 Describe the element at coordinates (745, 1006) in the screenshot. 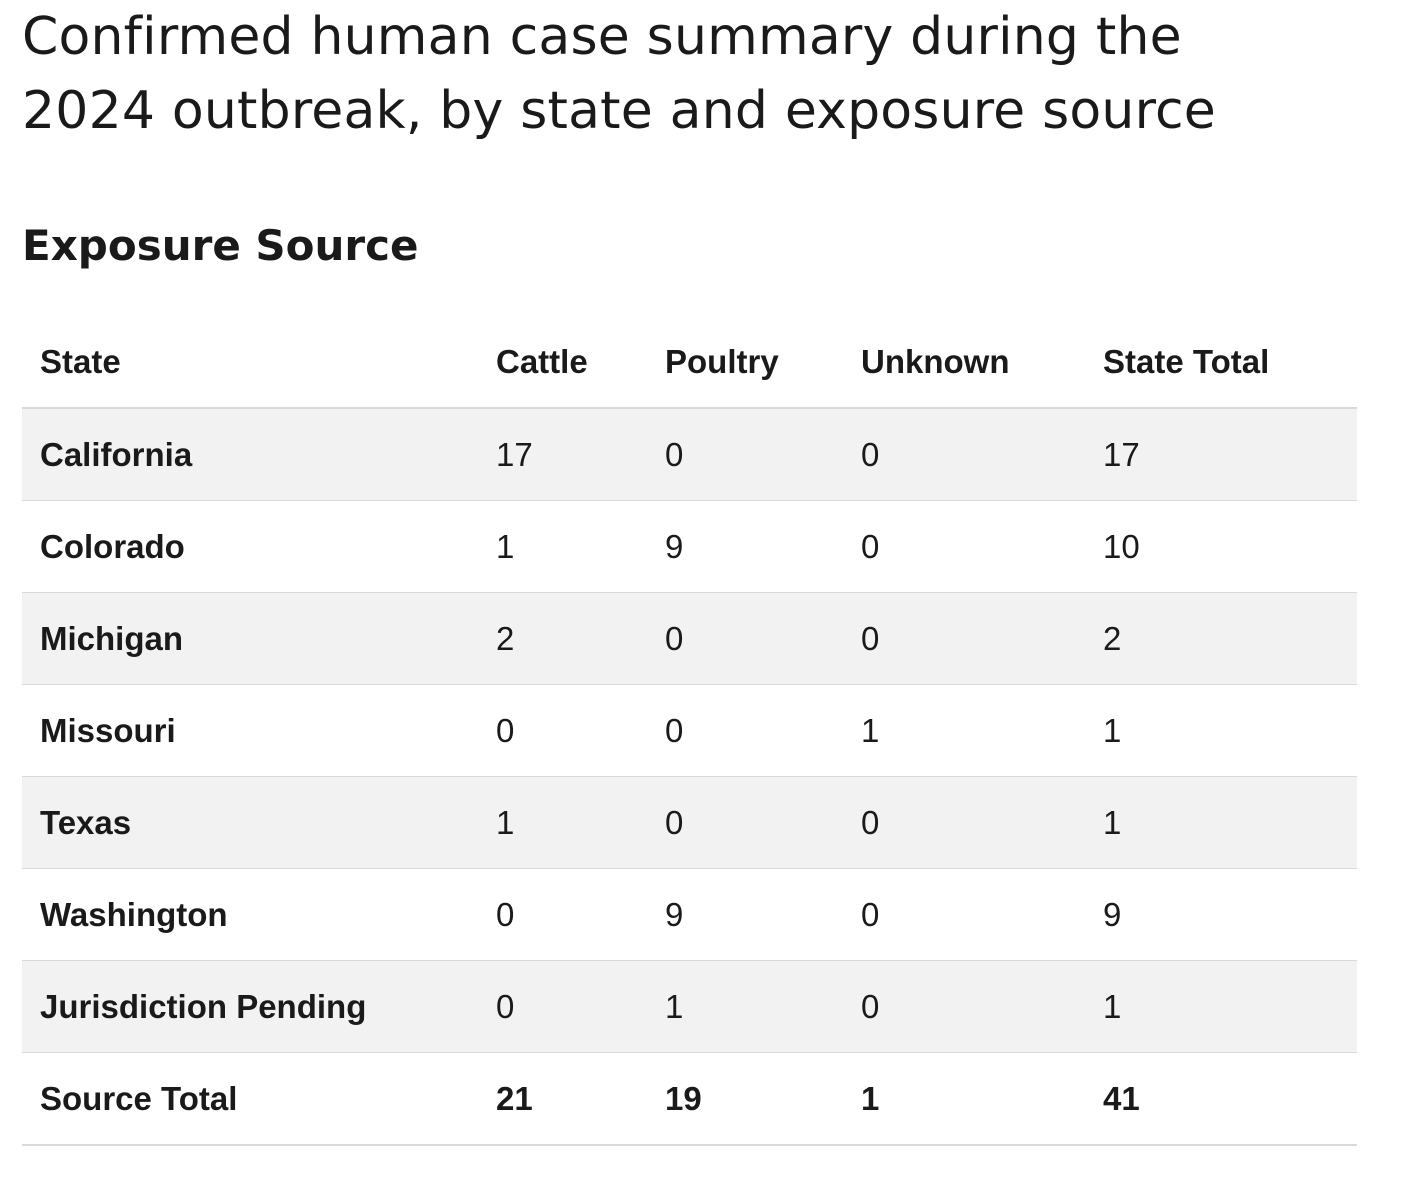

I see `poultry-cell: 1` at that location.